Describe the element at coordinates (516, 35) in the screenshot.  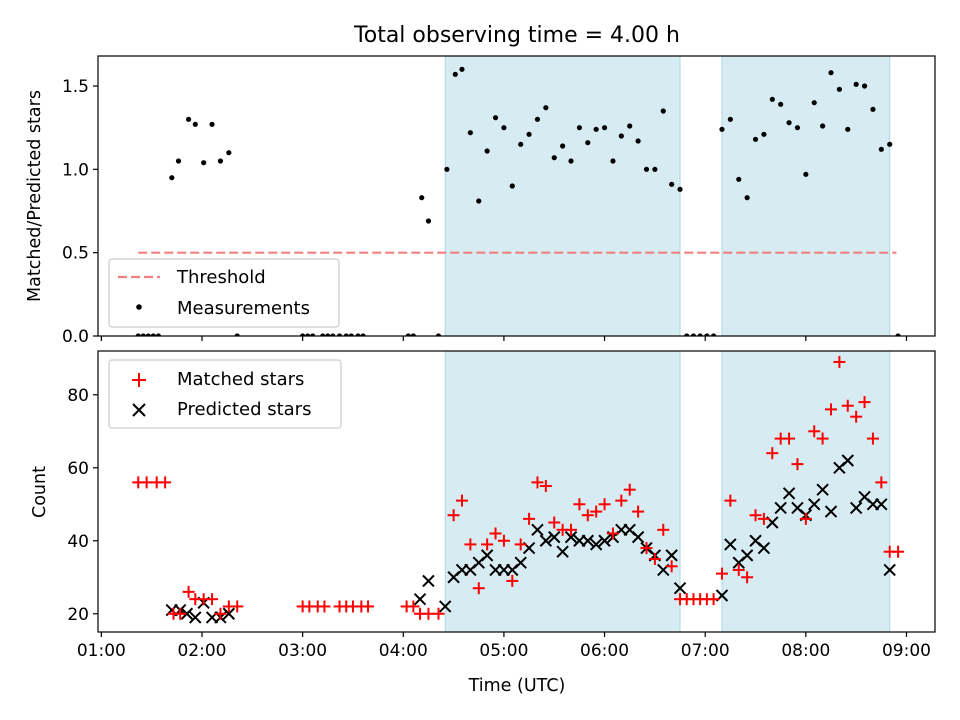
I see `chart-title: Total observing time = 4.00 h` at that location.